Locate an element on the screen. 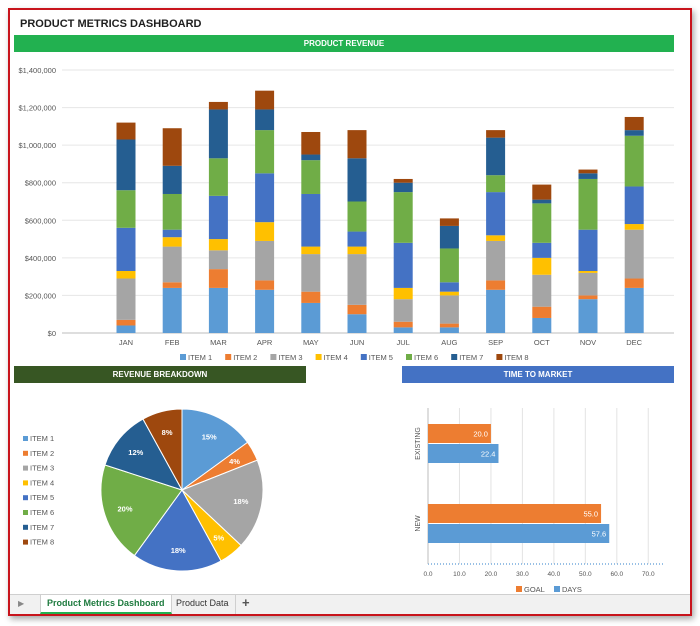 This screenshot has width=700, height=626. tab-product-metrics-dashboard: Product Metrics Dashboard is located at coordinates (106, 604).